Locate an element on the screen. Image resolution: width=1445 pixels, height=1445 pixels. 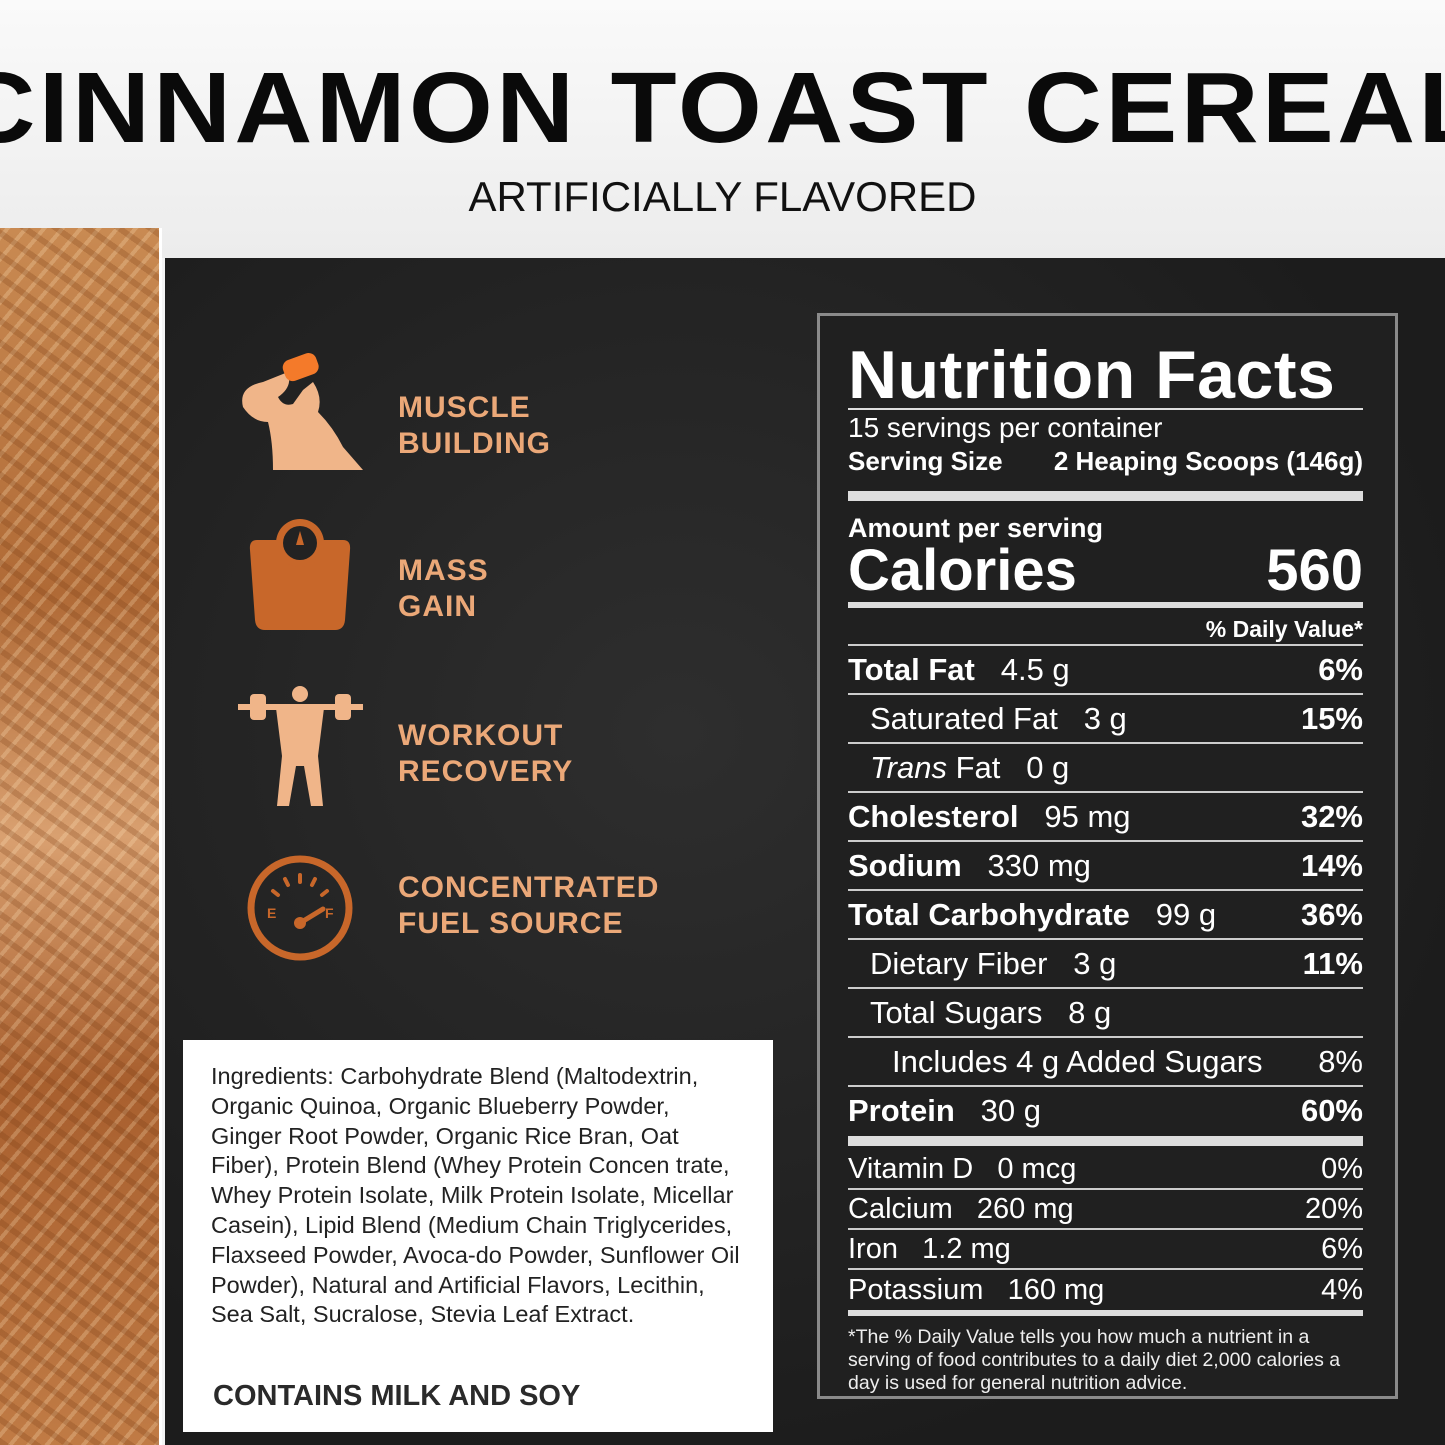
nutrient-amount: 30 g is located at coordinates (1010, 1110).